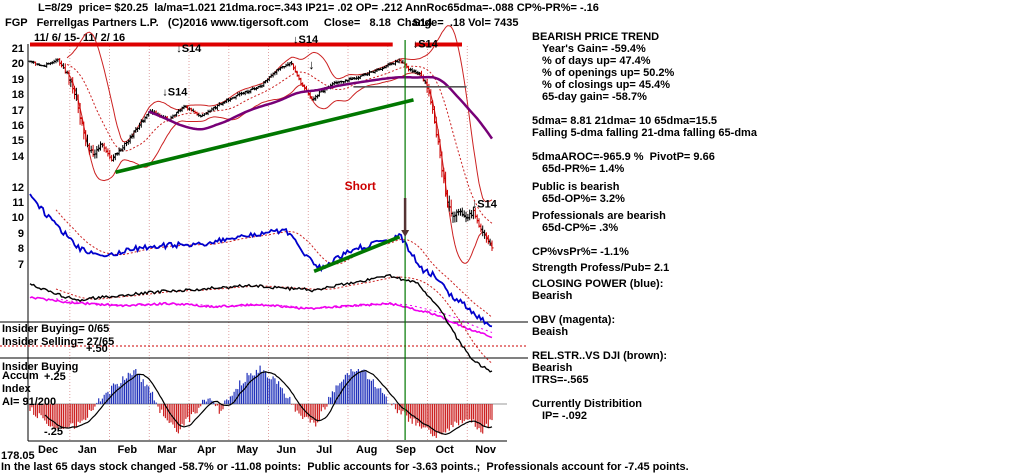 This screenshot has height=473, width=1024. I want to click on panel-line: Beaish, so click(550, 332).